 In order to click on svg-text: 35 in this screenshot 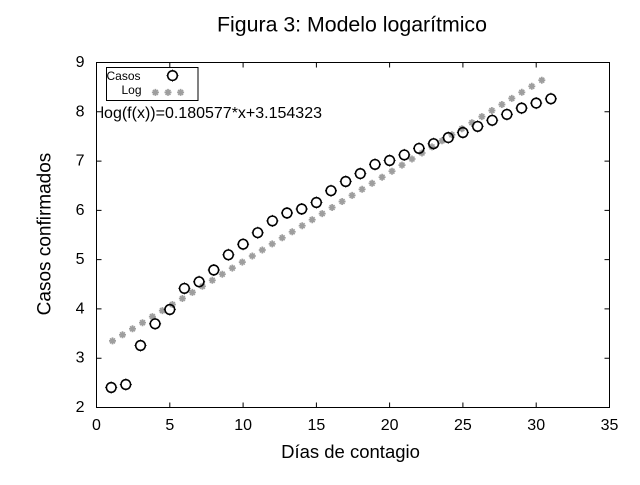, I will do `click(610, 425)`.